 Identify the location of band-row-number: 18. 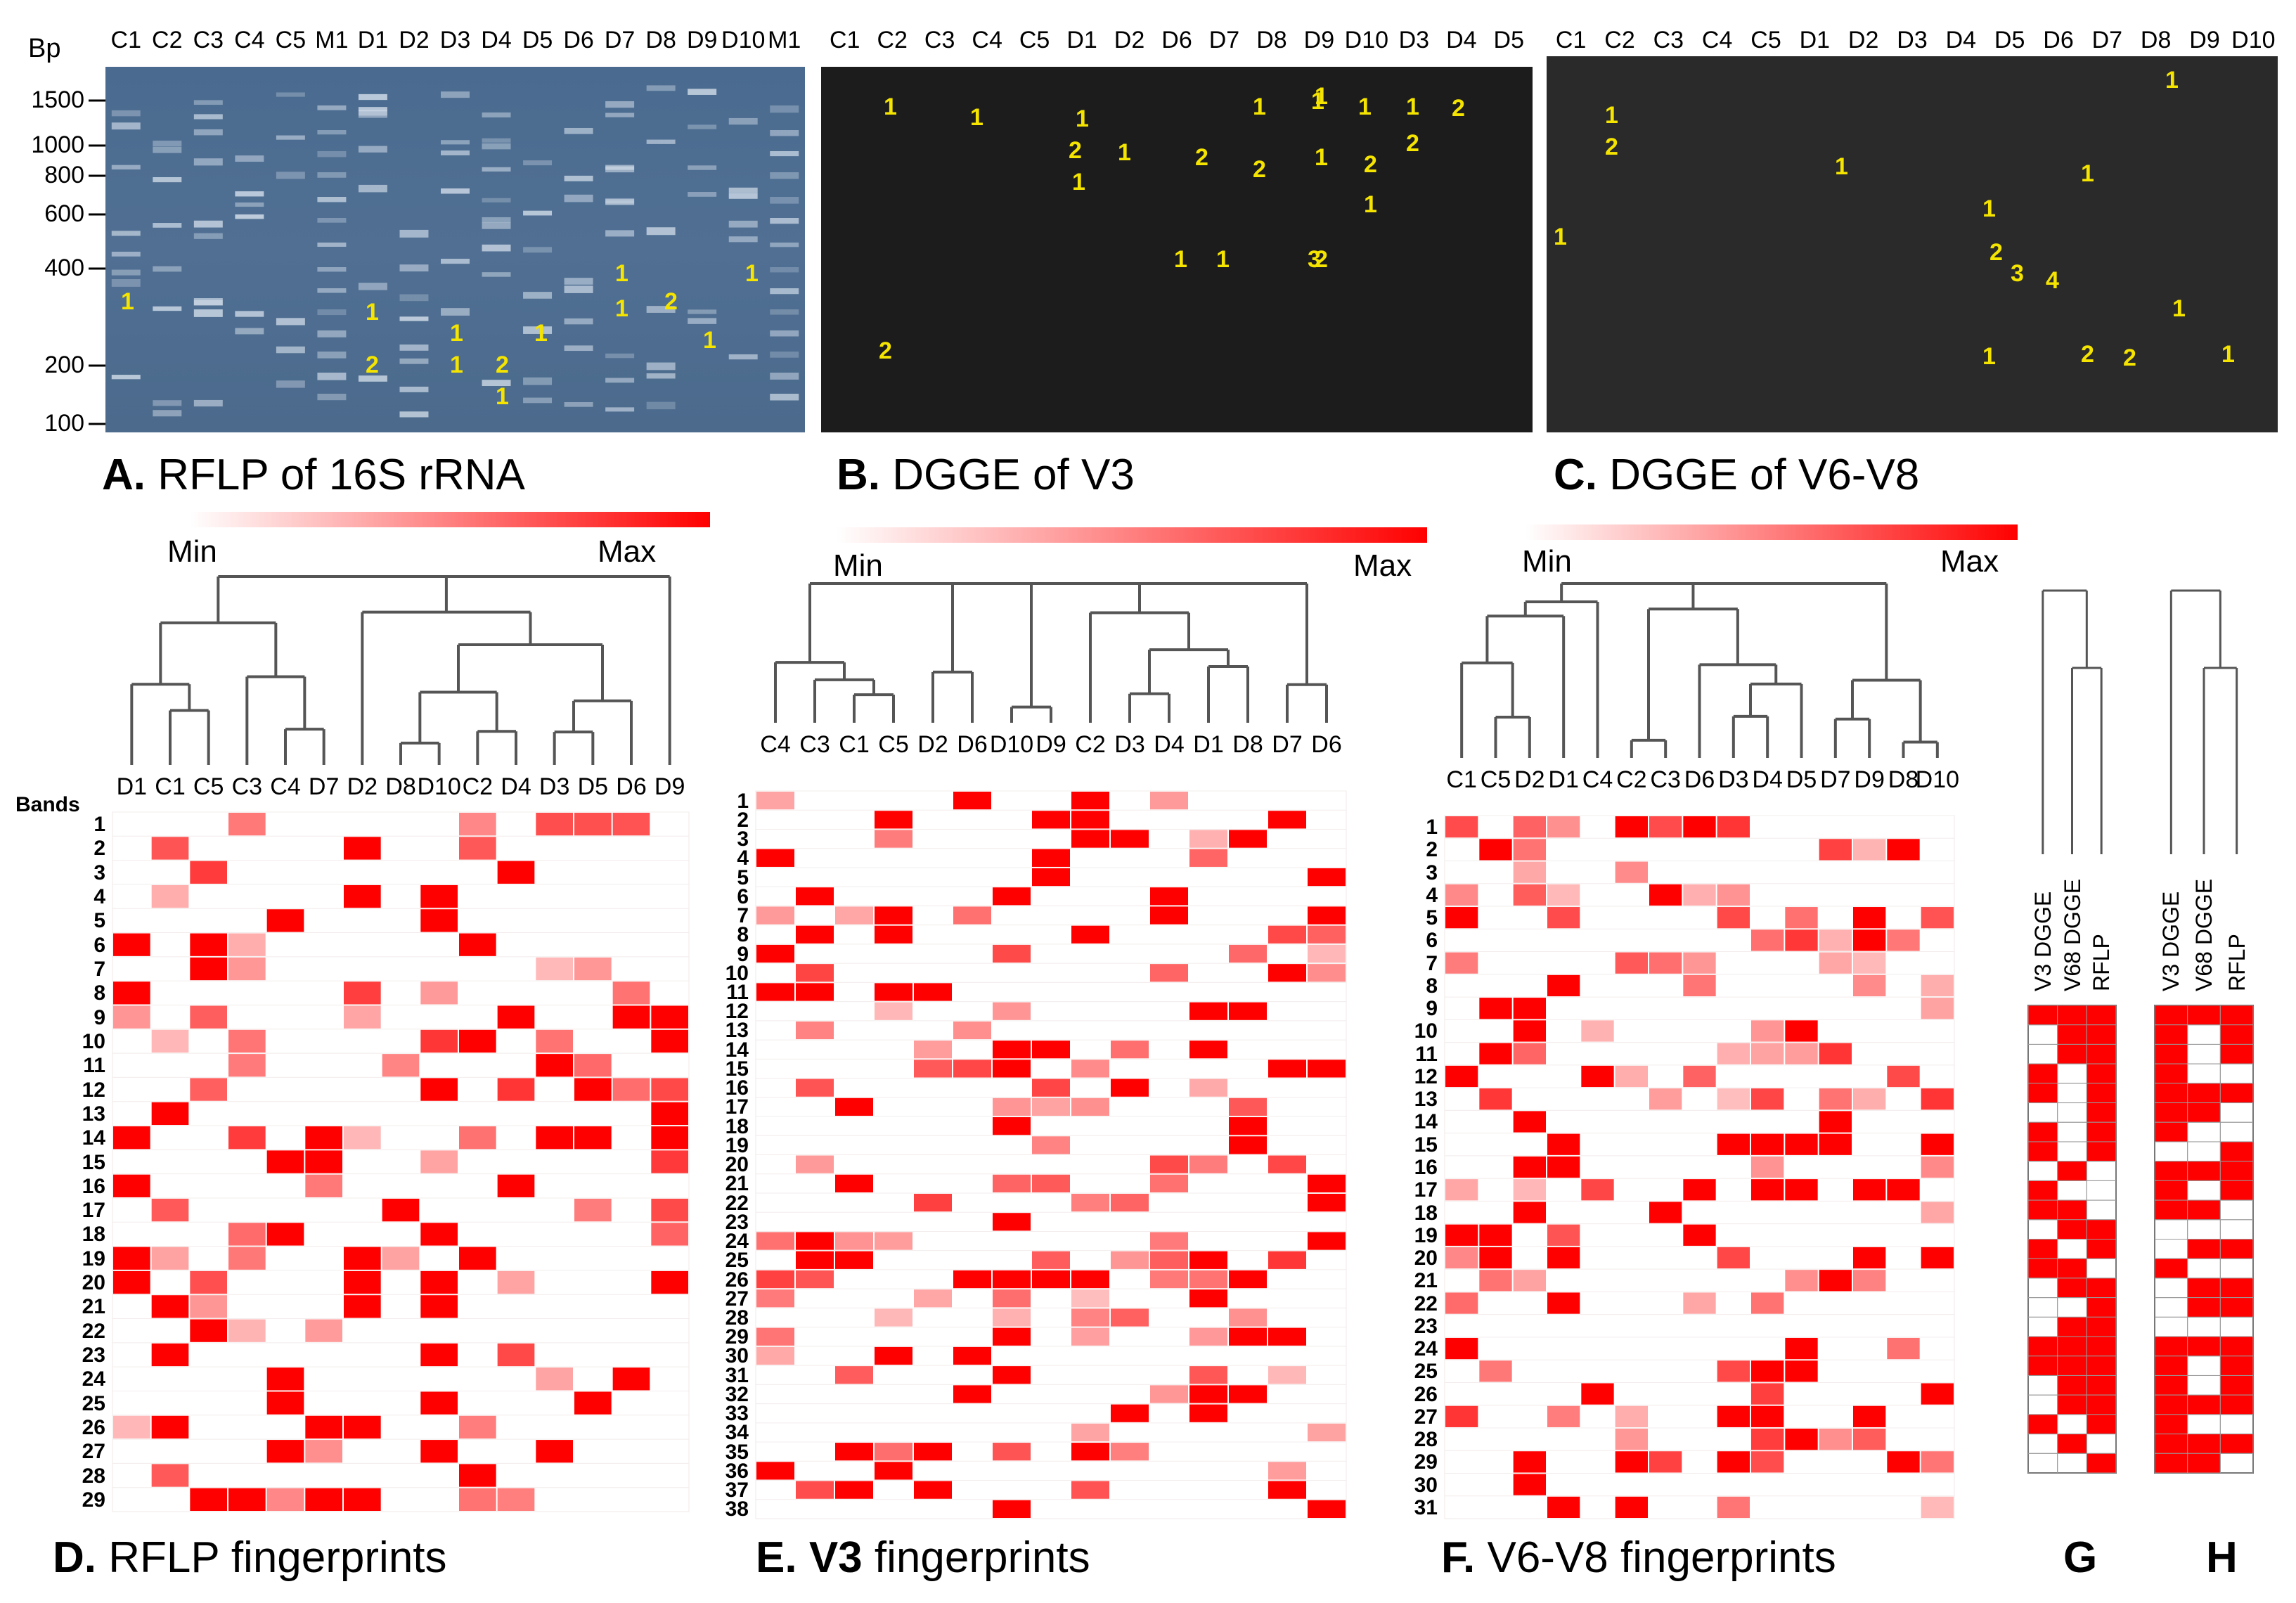
(737, 1126).